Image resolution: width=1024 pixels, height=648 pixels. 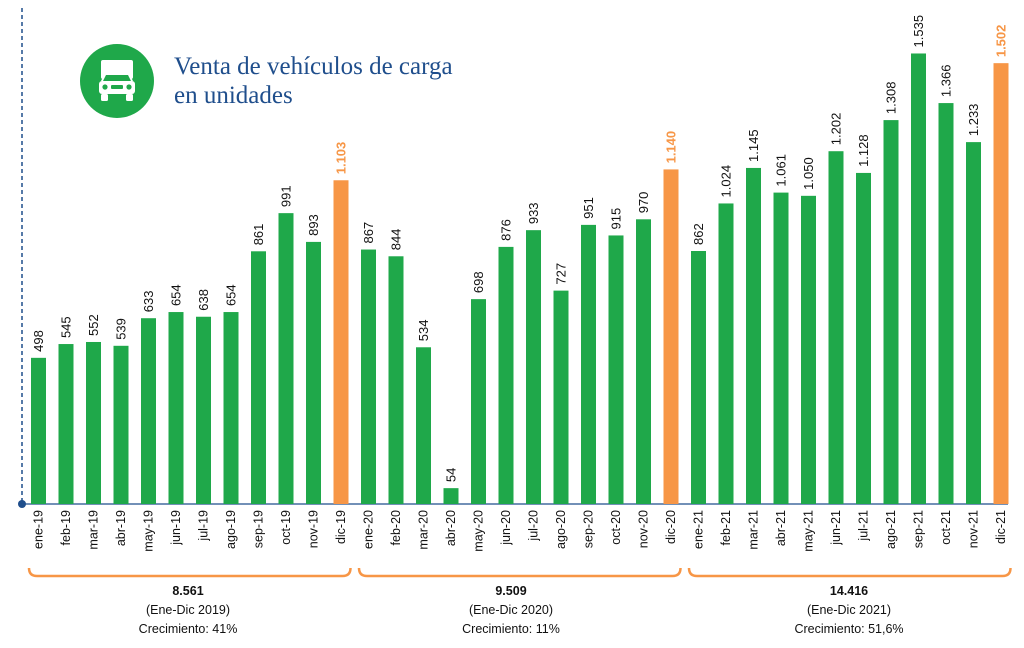 I want to click on tick-label-dic-21: dic-21, so click(x=1001, y=527).